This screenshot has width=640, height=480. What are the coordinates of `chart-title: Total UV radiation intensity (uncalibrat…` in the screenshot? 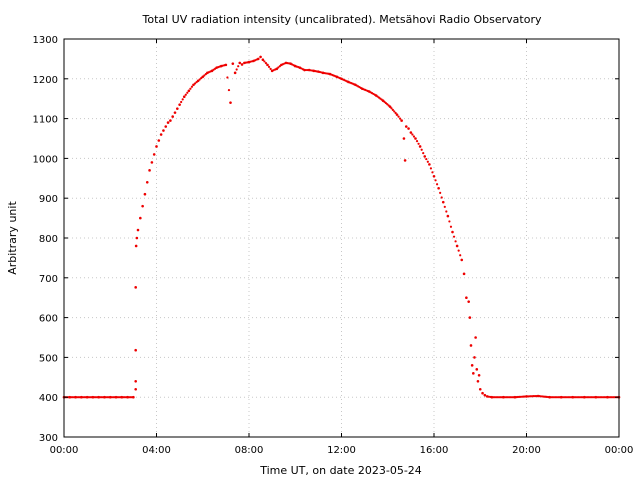 It's located at (342, 19).